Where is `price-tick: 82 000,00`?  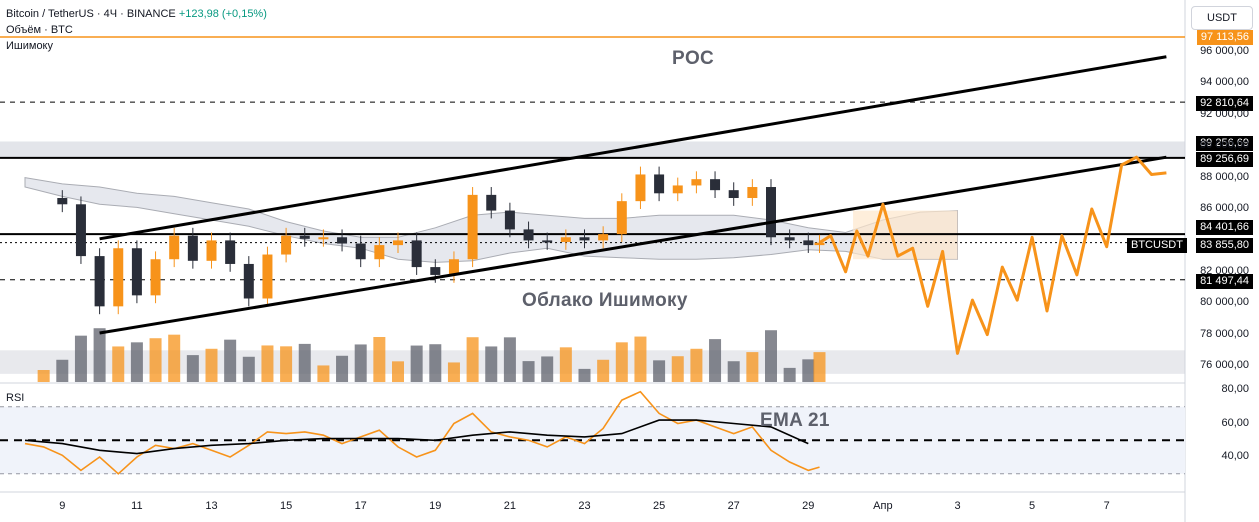 price-tick: 82 000,00 is located at coordinates (1224, 270).